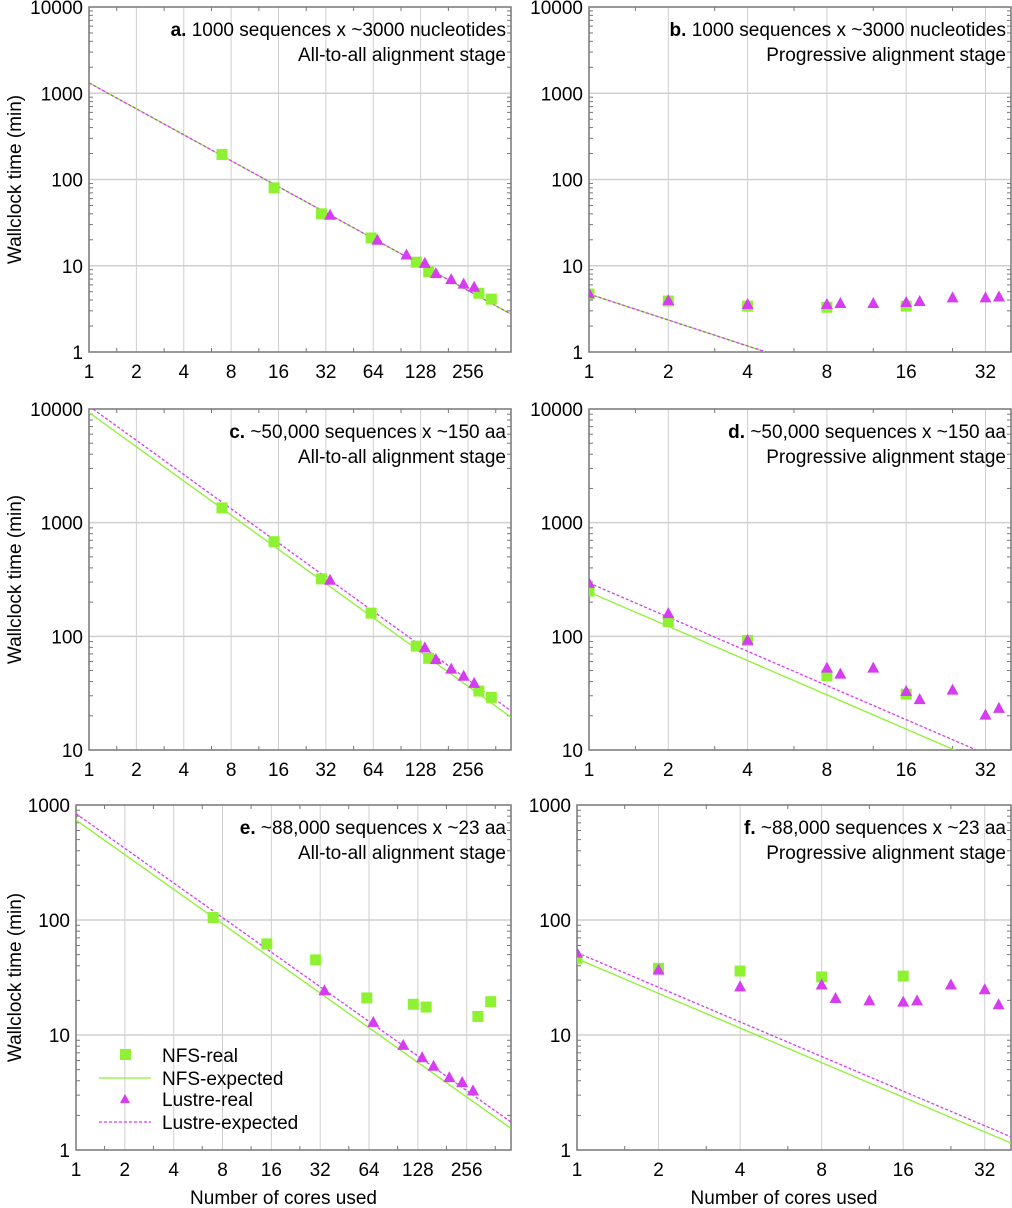  I want to click on legend-item: Lustre-expected, so click(198, 1123).